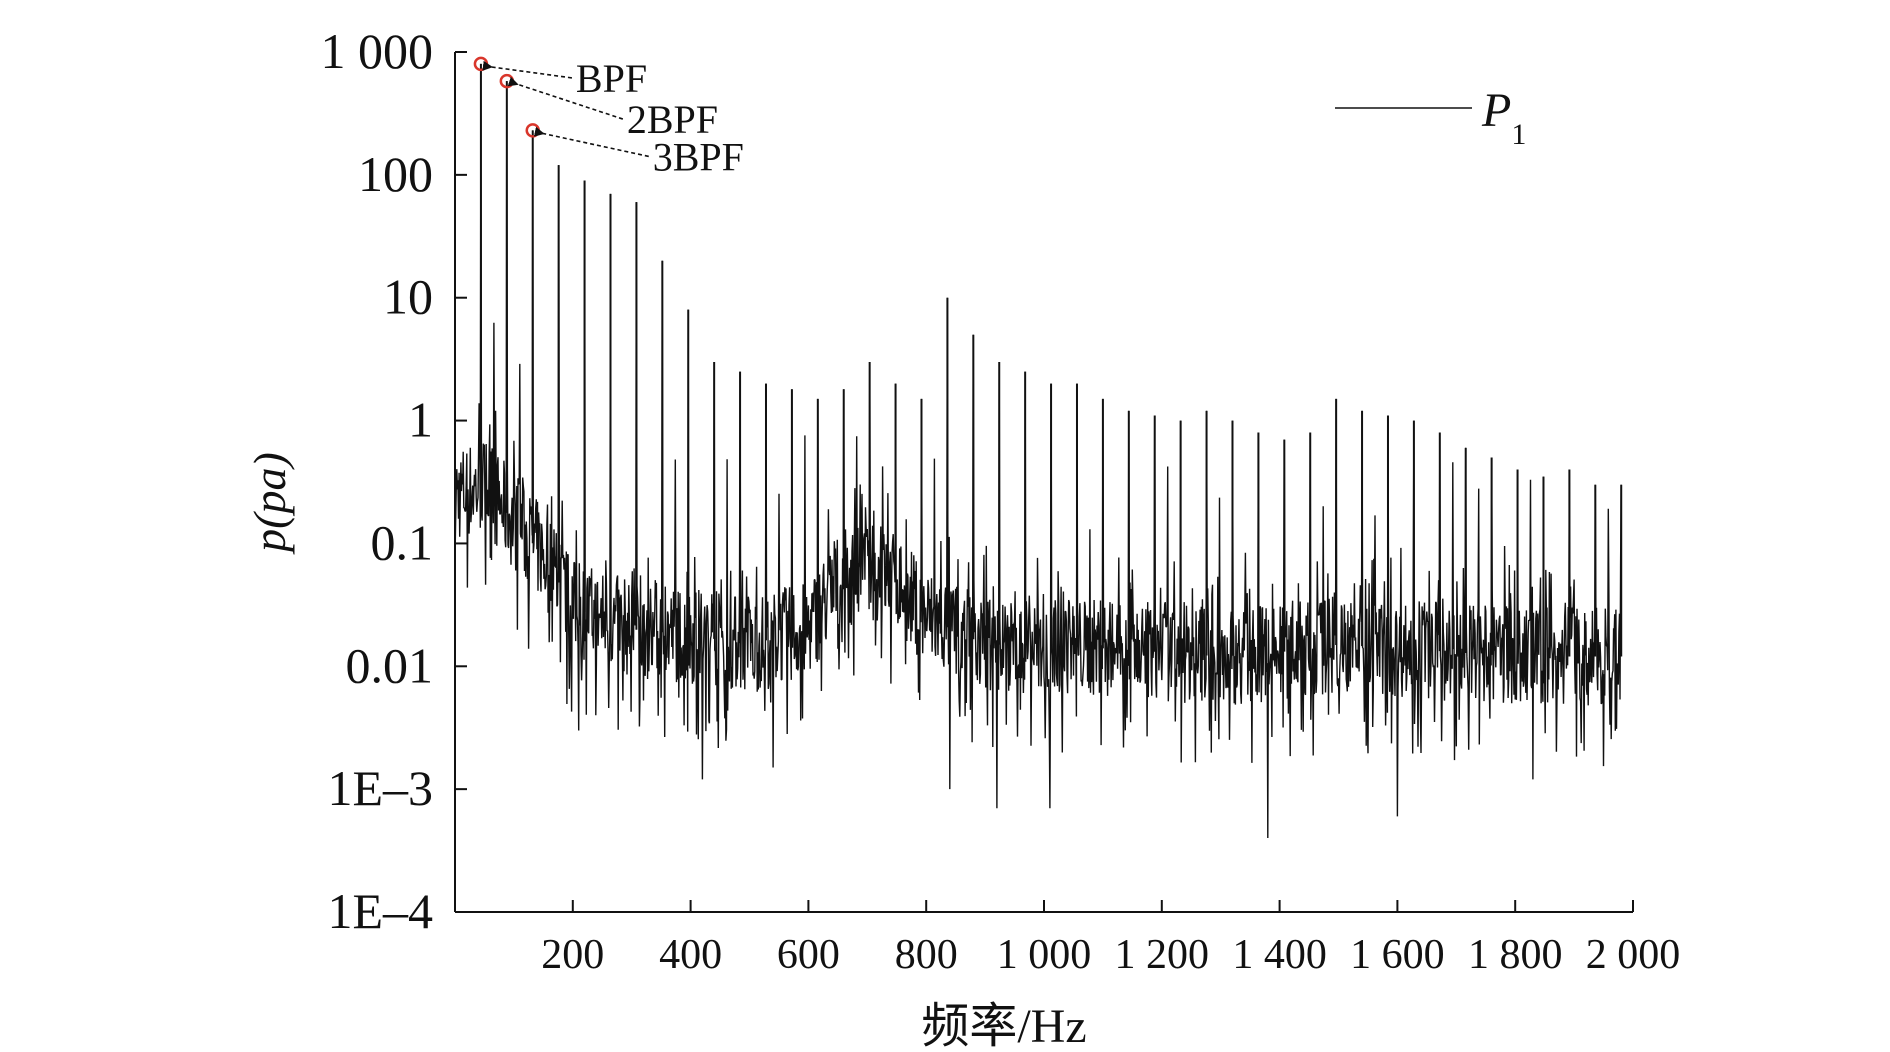 The width and height of the screenshot is (1890, 1052). Describe the element at coordinates (377, 51) in the screenshot. I see `y-tick-label: 1 000` at that location.